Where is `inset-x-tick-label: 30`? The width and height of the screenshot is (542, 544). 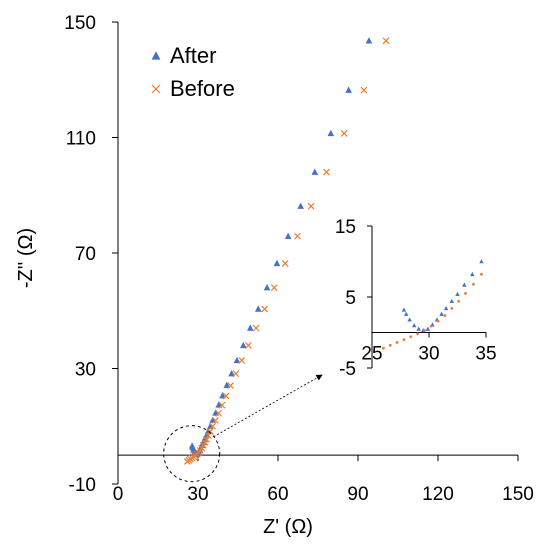 inset-x-tick-label: 30 is located at coordinates (428, 354).